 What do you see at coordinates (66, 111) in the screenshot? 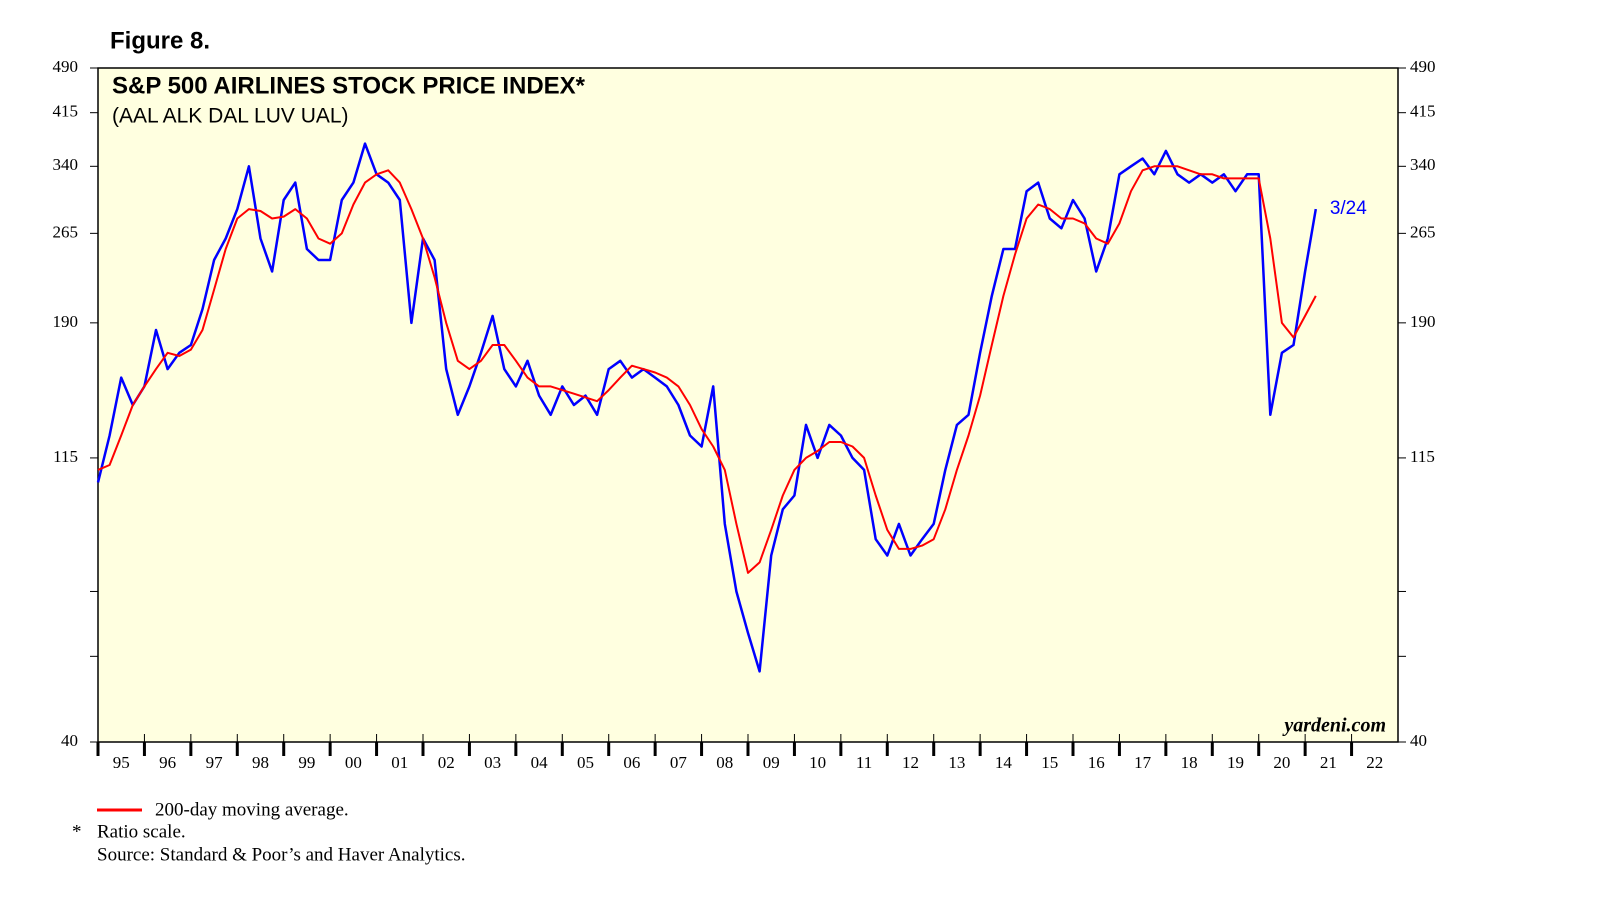
I see `y-tick-label: 415` at bounding box center [66, 111].